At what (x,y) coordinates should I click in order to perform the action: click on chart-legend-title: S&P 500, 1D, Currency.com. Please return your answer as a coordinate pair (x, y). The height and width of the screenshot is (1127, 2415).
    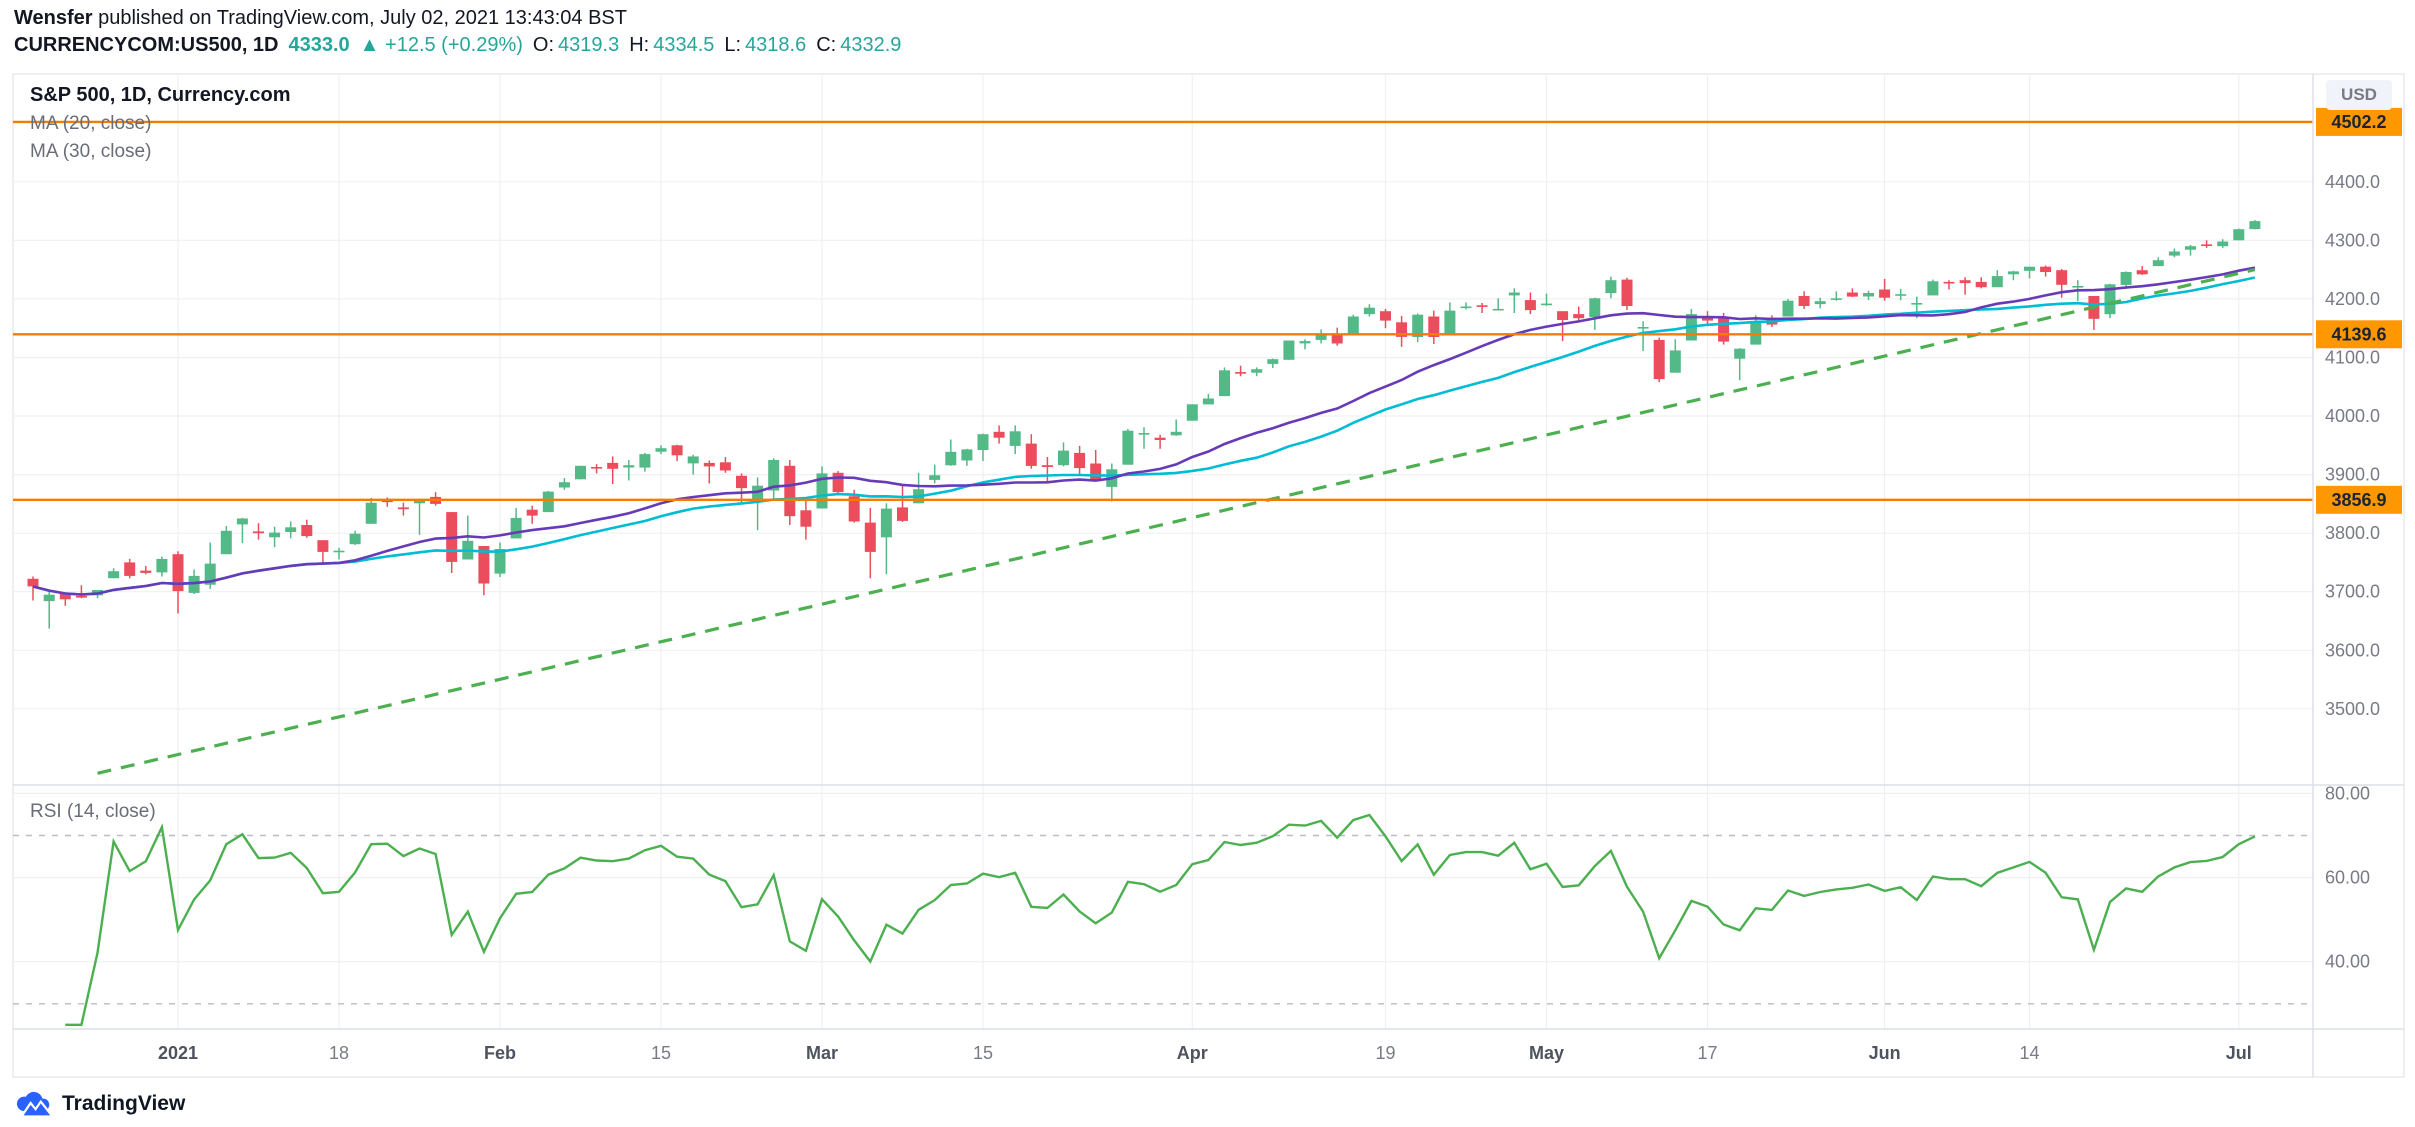
    Looking at the image, I should click on (160, 95).